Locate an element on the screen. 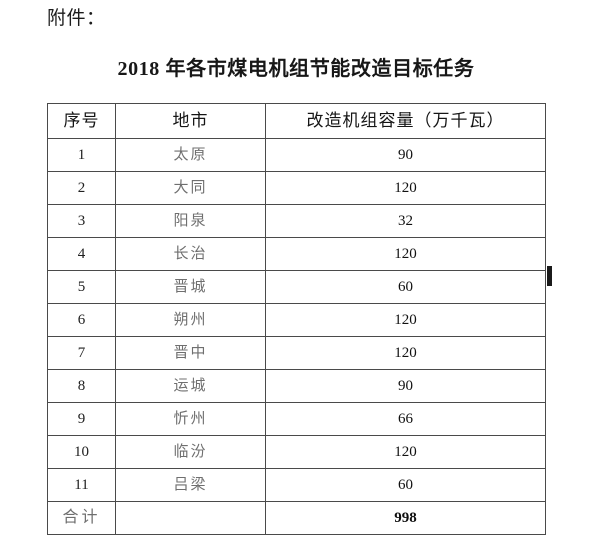 This screenshot has width=600, height=540. cell-value: 32 is located at coordinates (405, 221).